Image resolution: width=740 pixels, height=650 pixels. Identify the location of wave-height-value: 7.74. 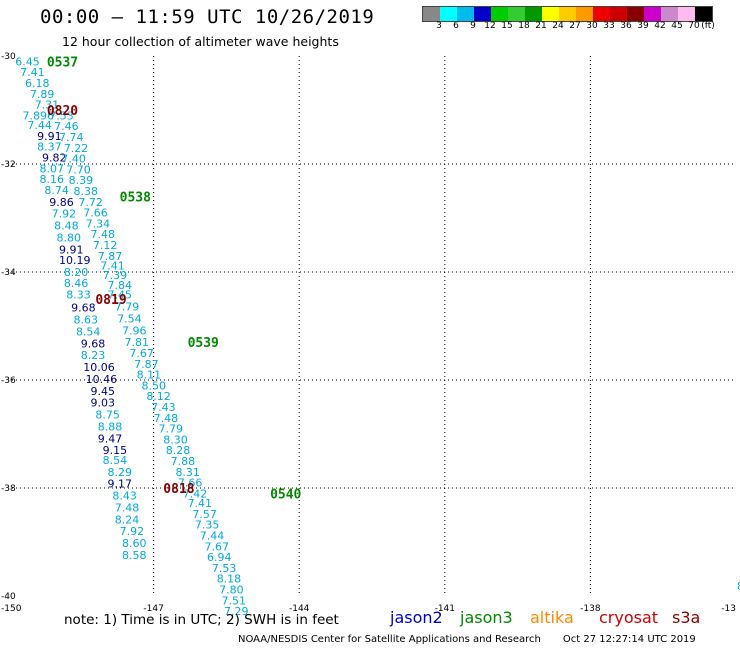
(71, 137).